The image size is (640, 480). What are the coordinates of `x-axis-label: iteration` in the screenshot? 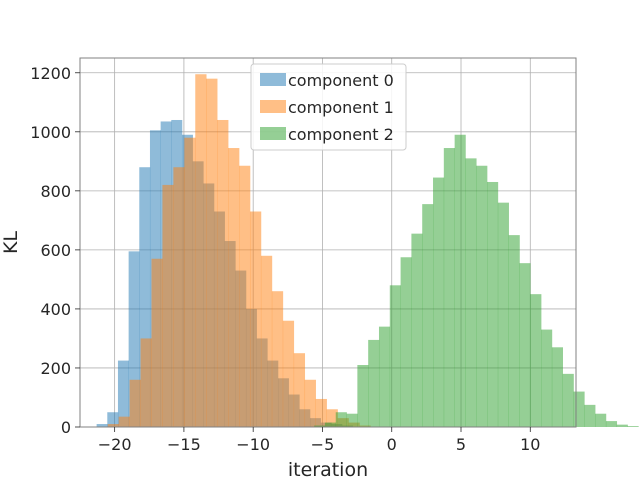 It's located at (328, 469).